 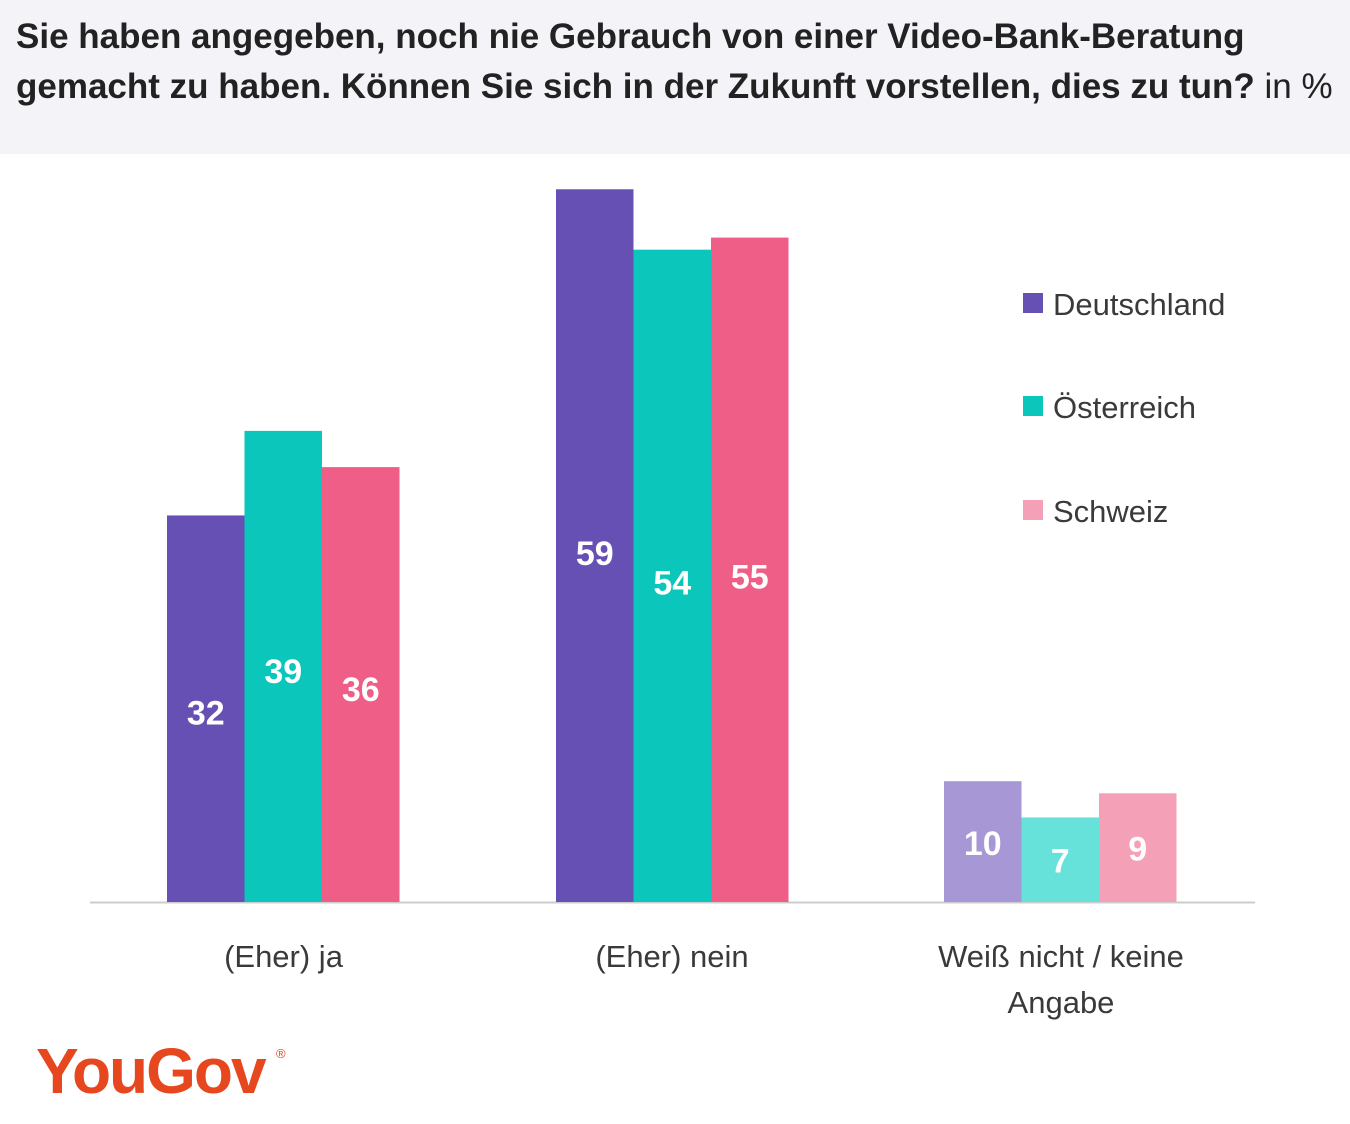 What do you see at coordinates (284, 956) in the screenshot?
I see `category-label: (Eher) ja` at bounding box center [284, 956].